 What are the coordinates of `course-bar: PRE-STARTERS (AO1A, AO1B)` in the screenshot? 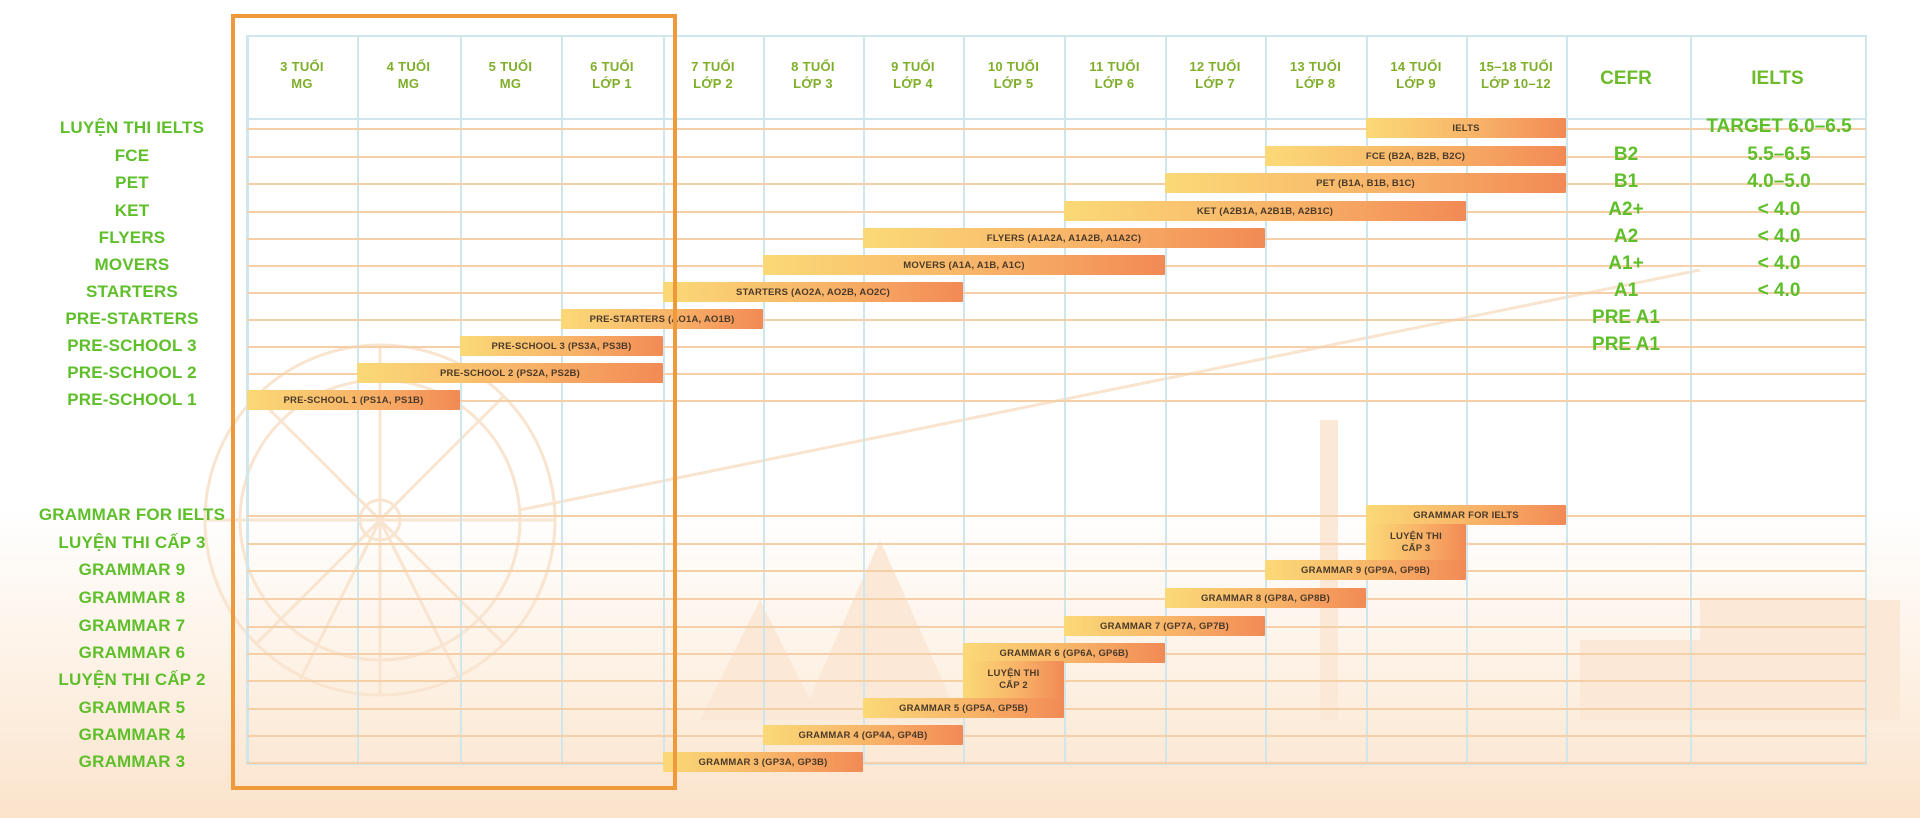 It's located at (662, 319).